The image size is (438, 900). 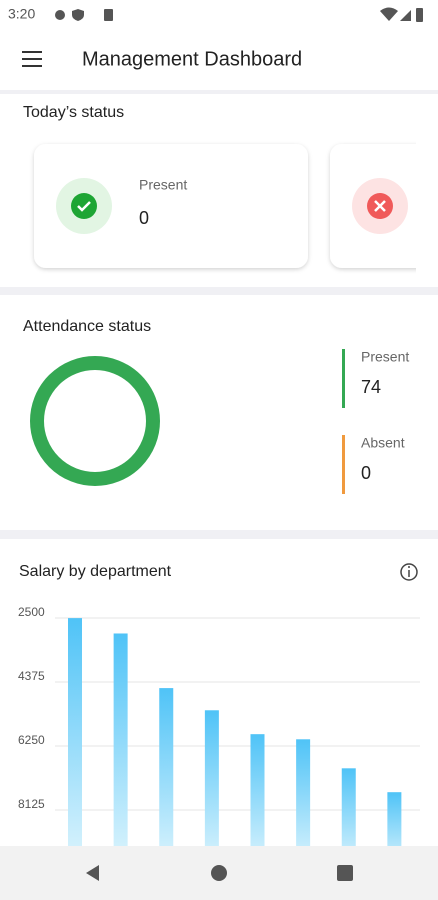 I want to click on menu-button, so click(x=32, y=59).